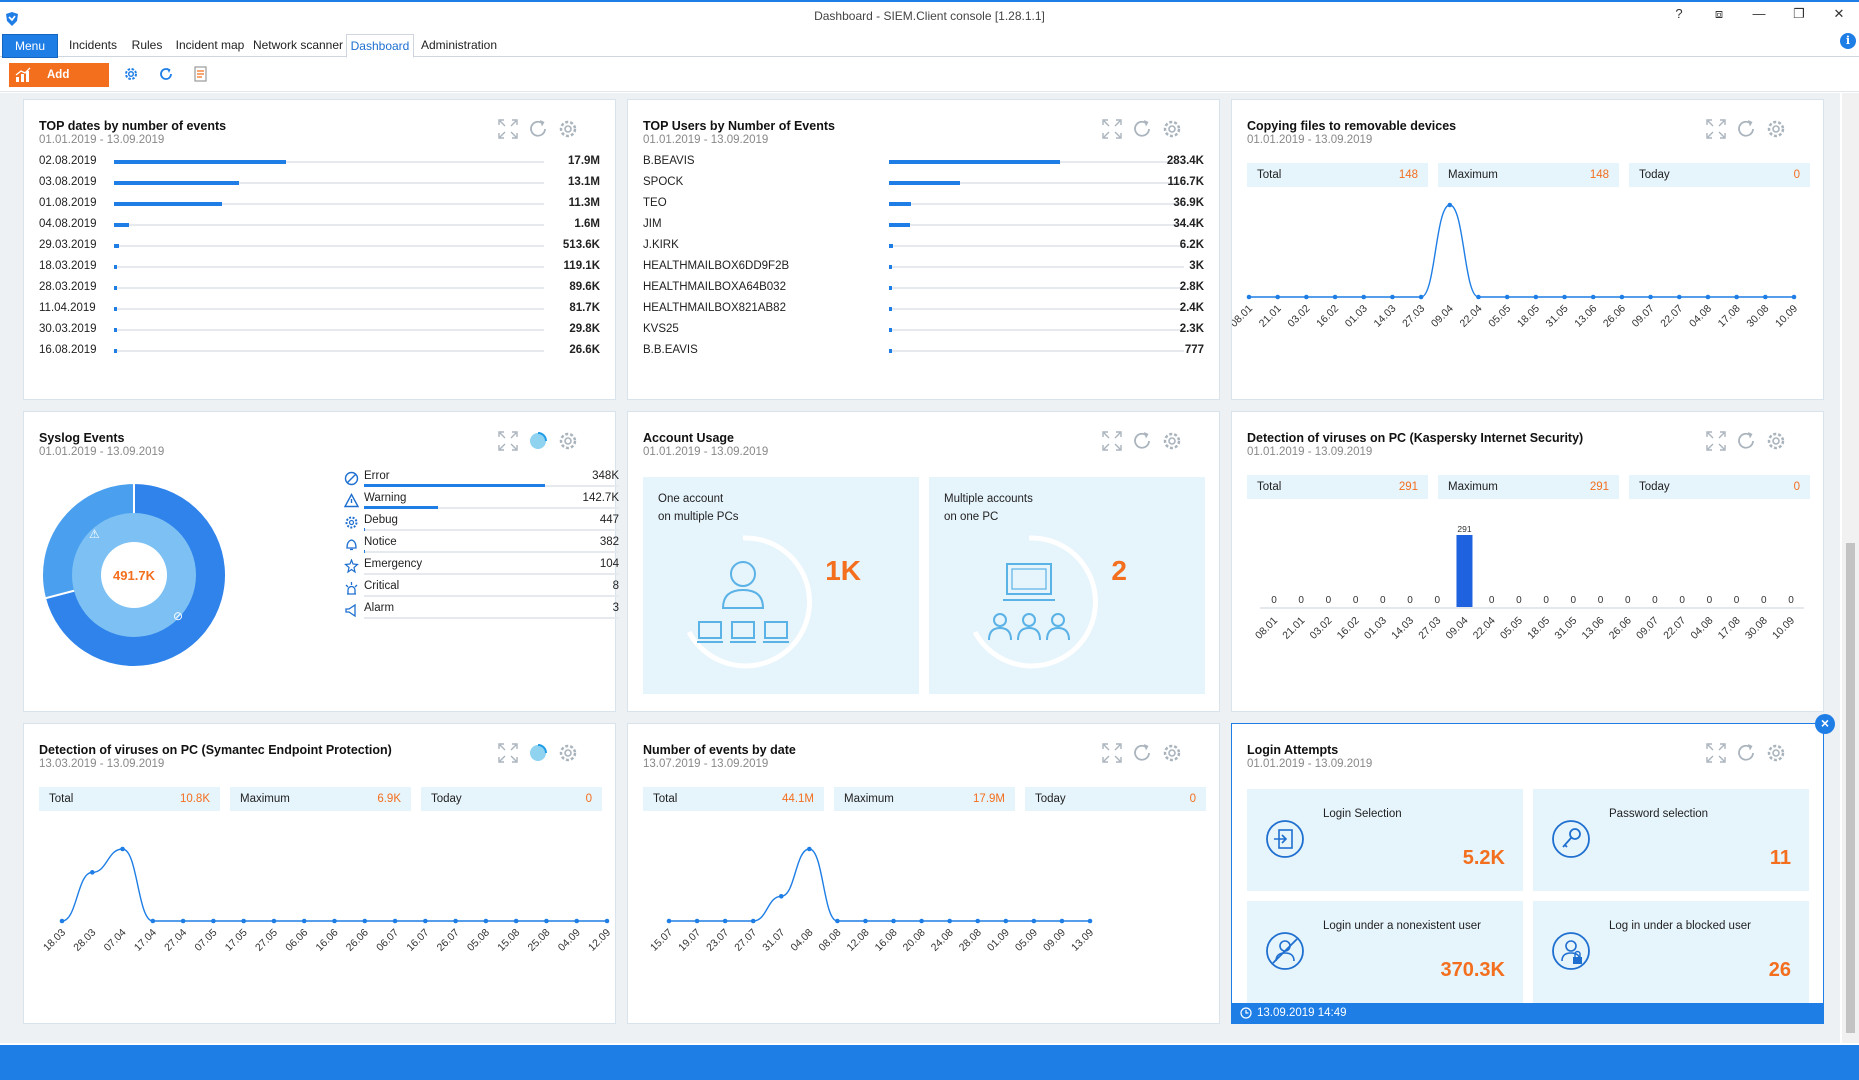  What do you see at coordinates (923, 291) in the screenshot?
I see `list-item: HEALTHMAILBOXA64B032 2.8K` at bounding box center [923, 291].